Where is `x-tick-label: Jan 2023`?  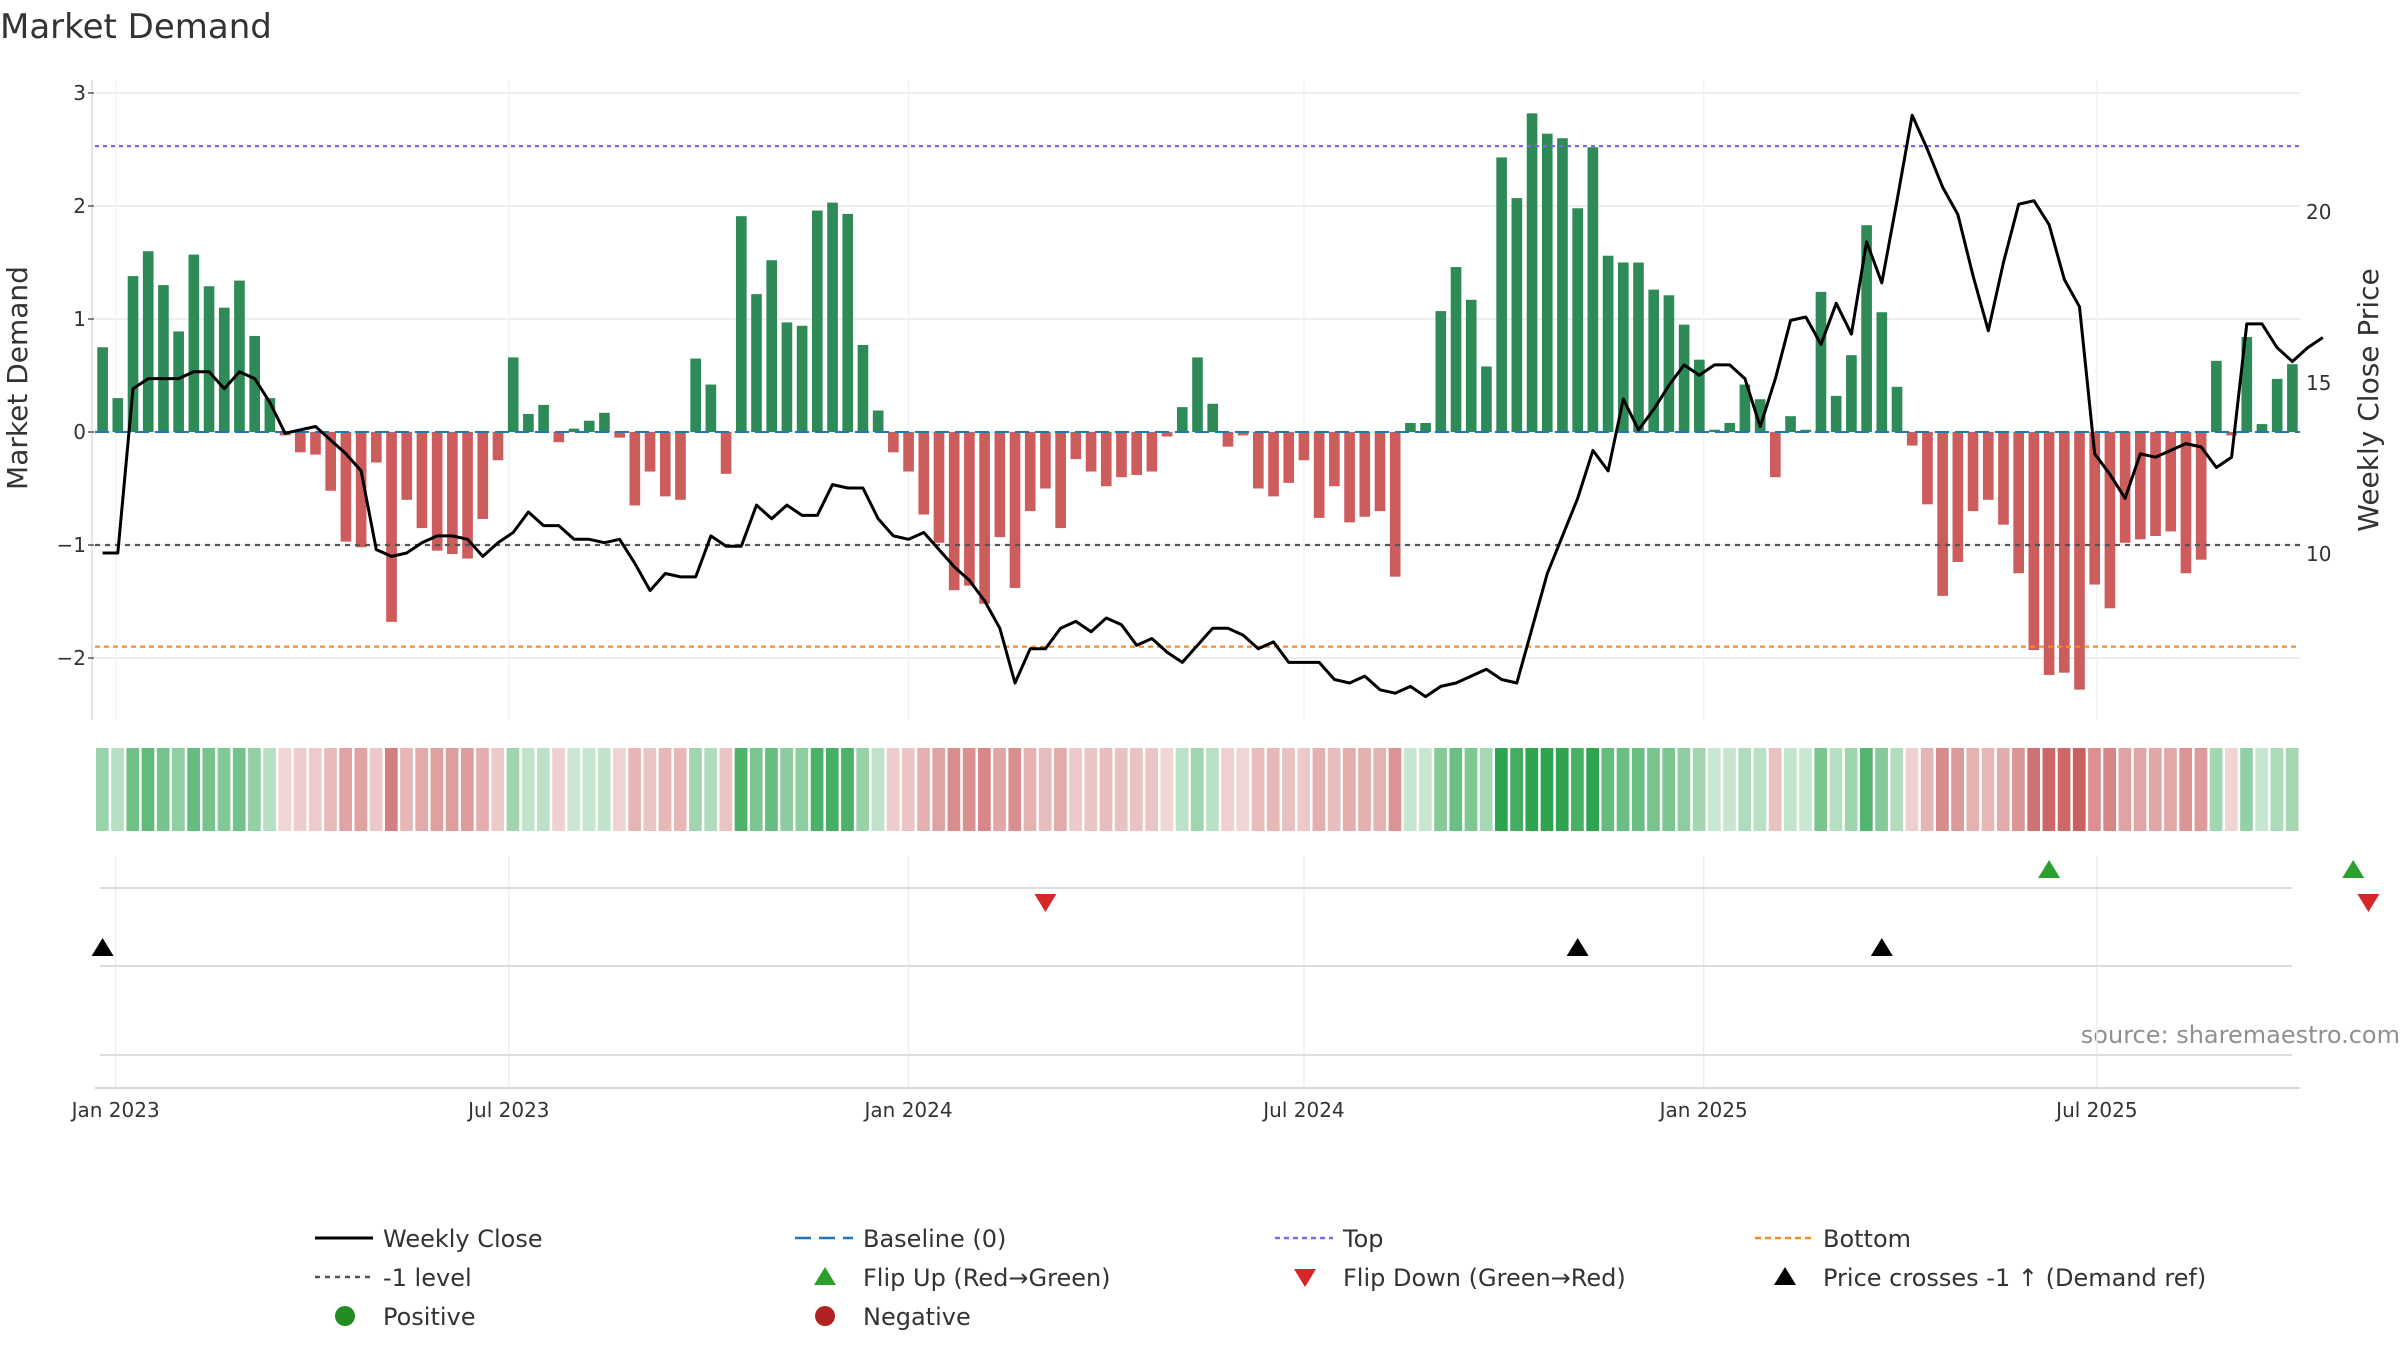 x-tick-label: Jan 2023 is located at coordinates (115, 1110).